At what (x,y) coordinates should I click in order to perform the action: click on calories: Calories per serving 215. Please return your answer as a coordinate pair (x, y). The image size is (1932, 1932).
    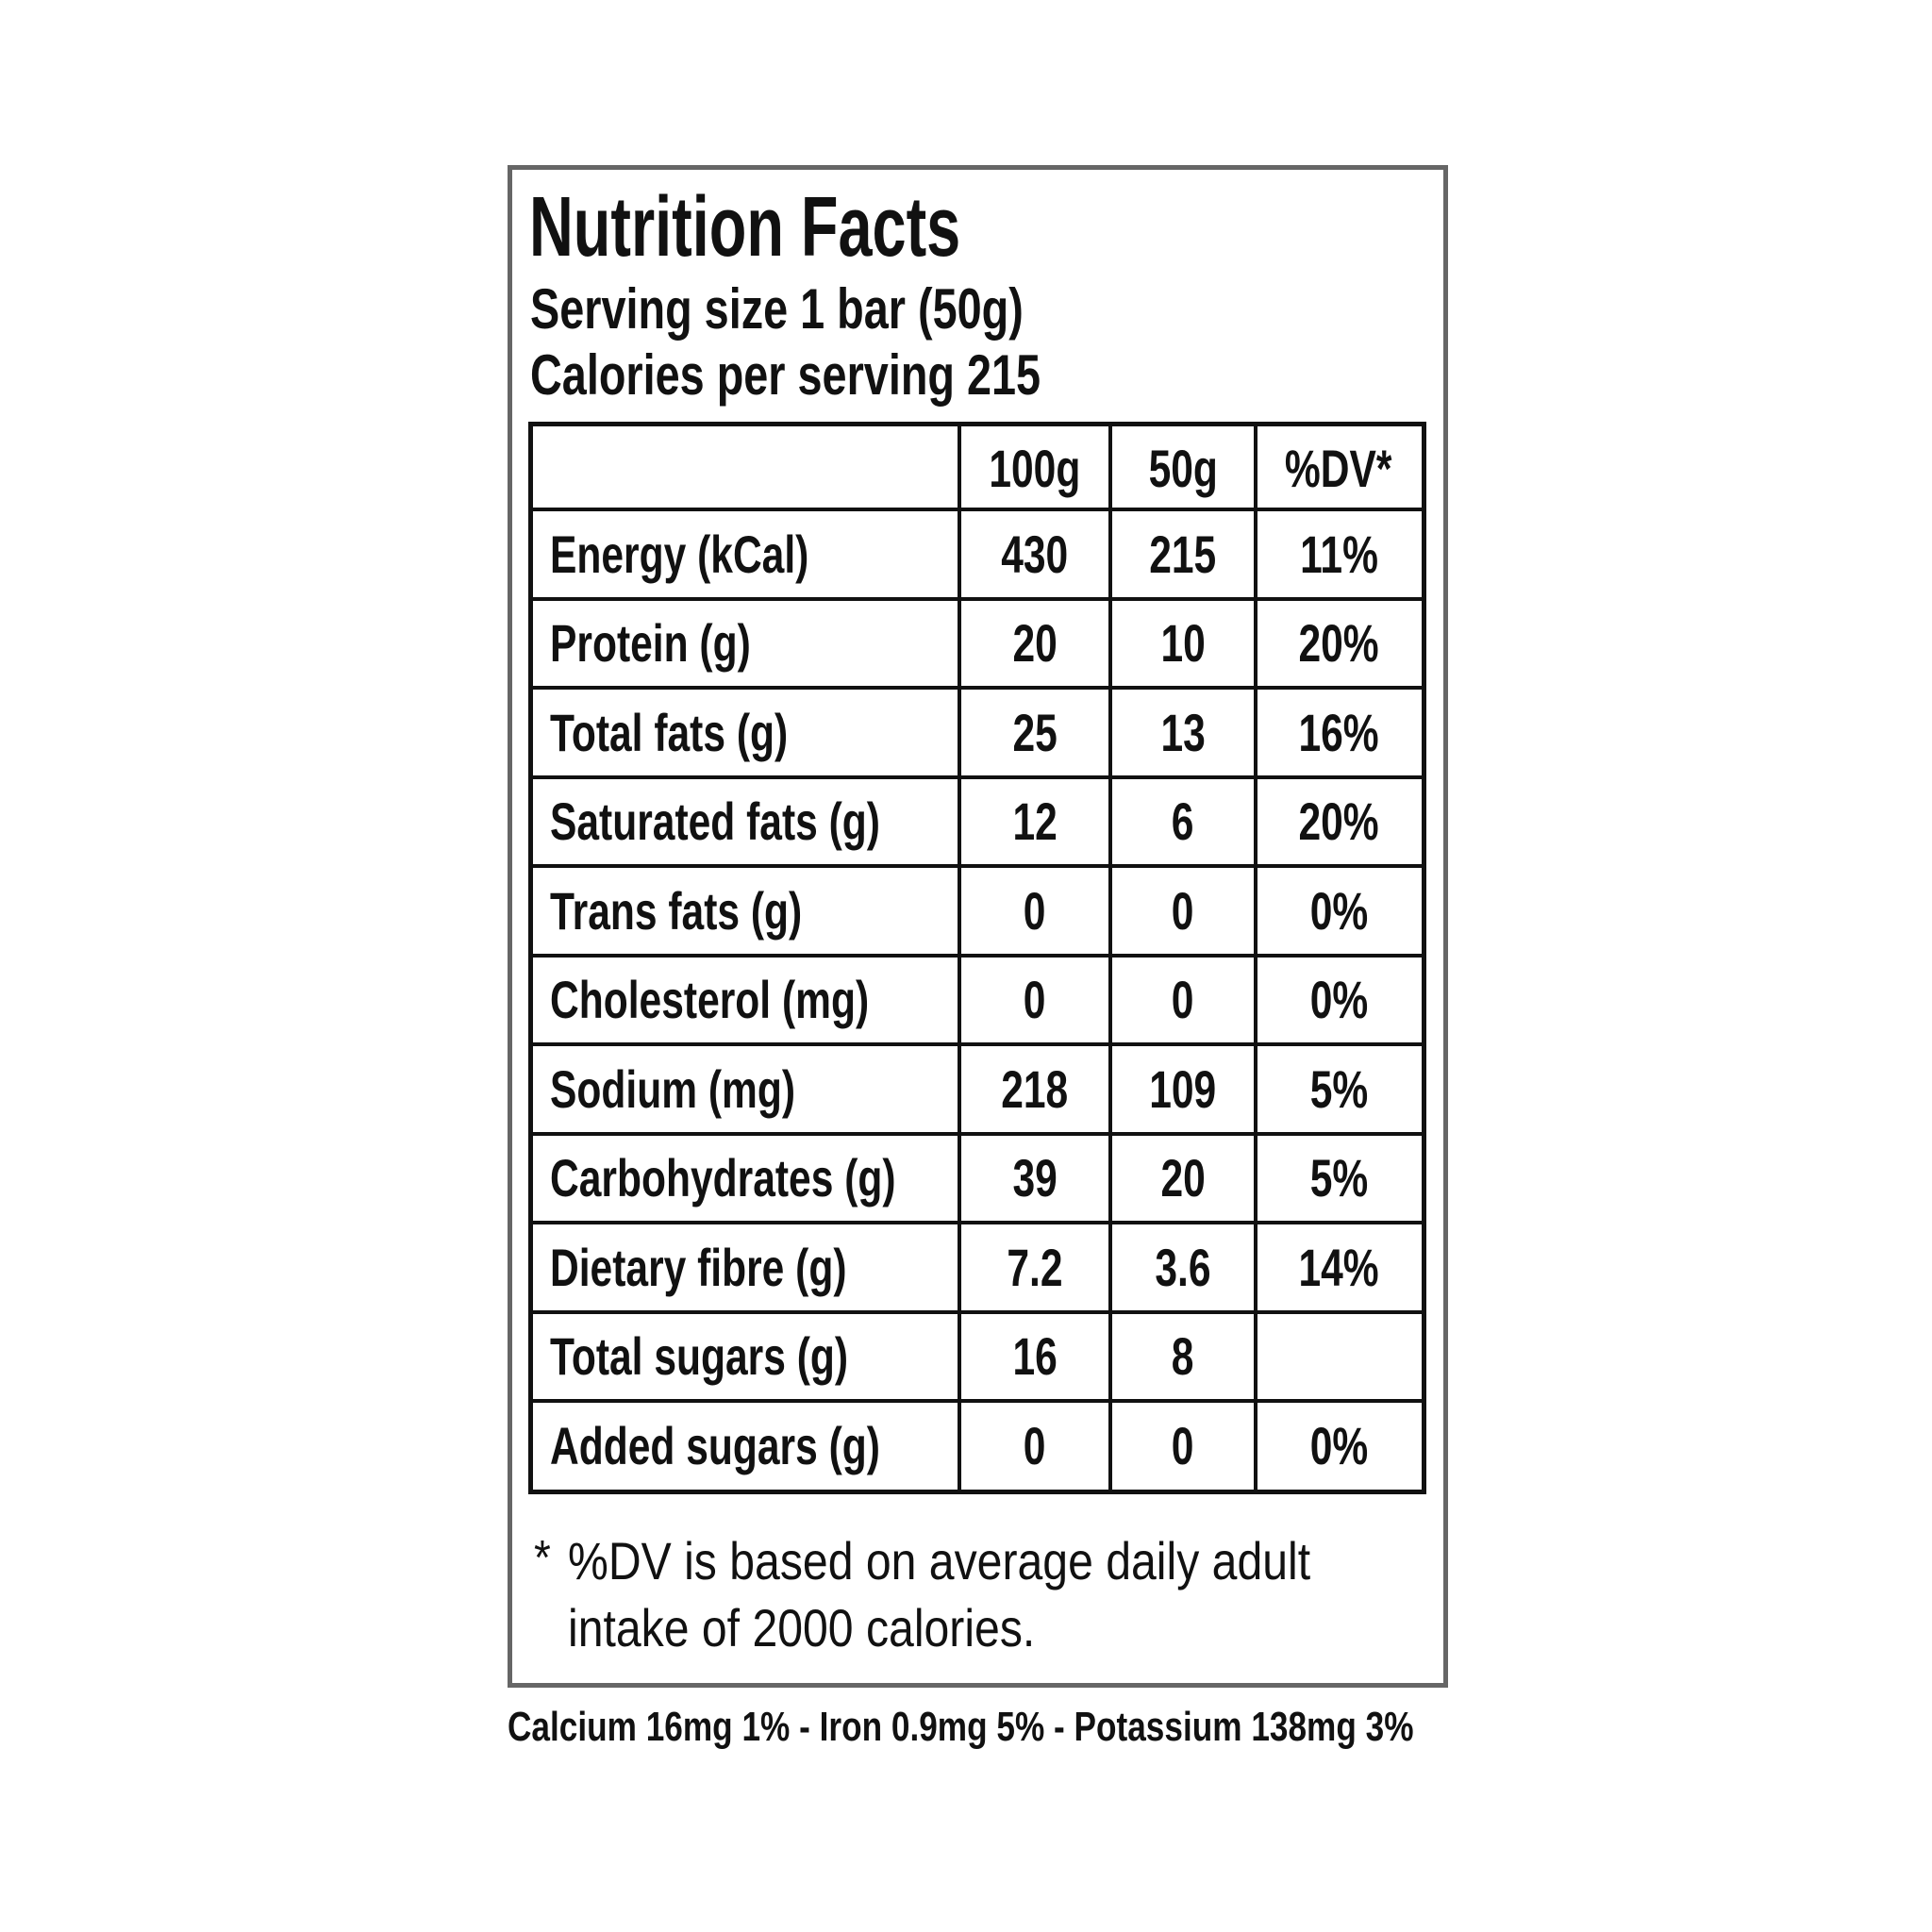
    Looking at the image, I should click on (785, 375).